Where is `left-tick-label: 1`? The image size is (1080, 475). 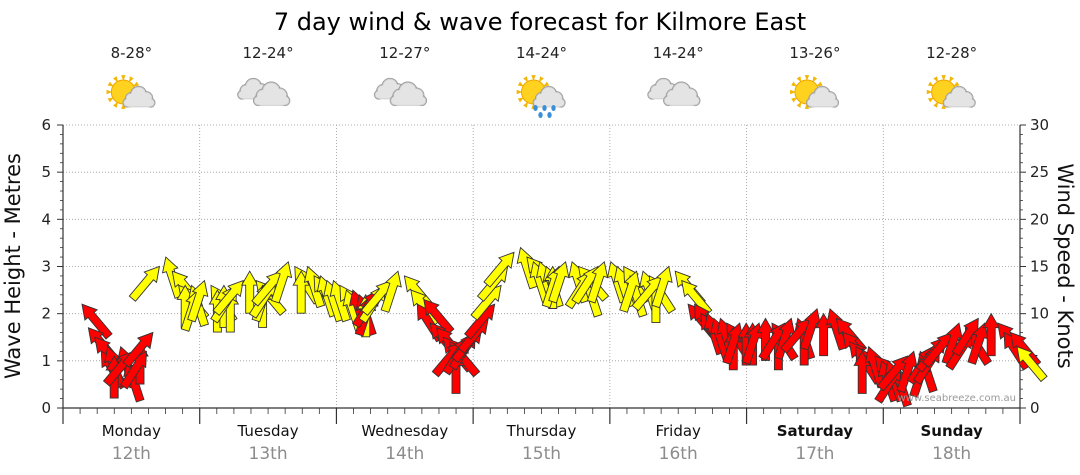
left-tick-label: 1 is located at coordinates (46, 361).